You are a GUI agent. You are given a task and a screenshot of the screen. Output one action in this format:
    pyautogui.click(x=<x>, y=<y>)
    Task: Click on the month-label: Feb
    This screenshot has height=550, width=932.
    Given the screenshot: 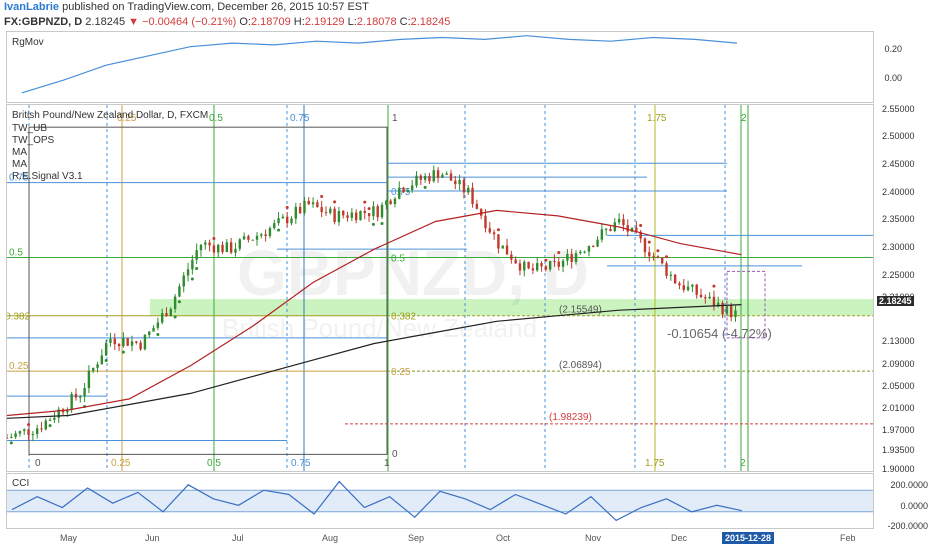 What is the action you would take?
    pyautogui.click(x=848, y=538)
    